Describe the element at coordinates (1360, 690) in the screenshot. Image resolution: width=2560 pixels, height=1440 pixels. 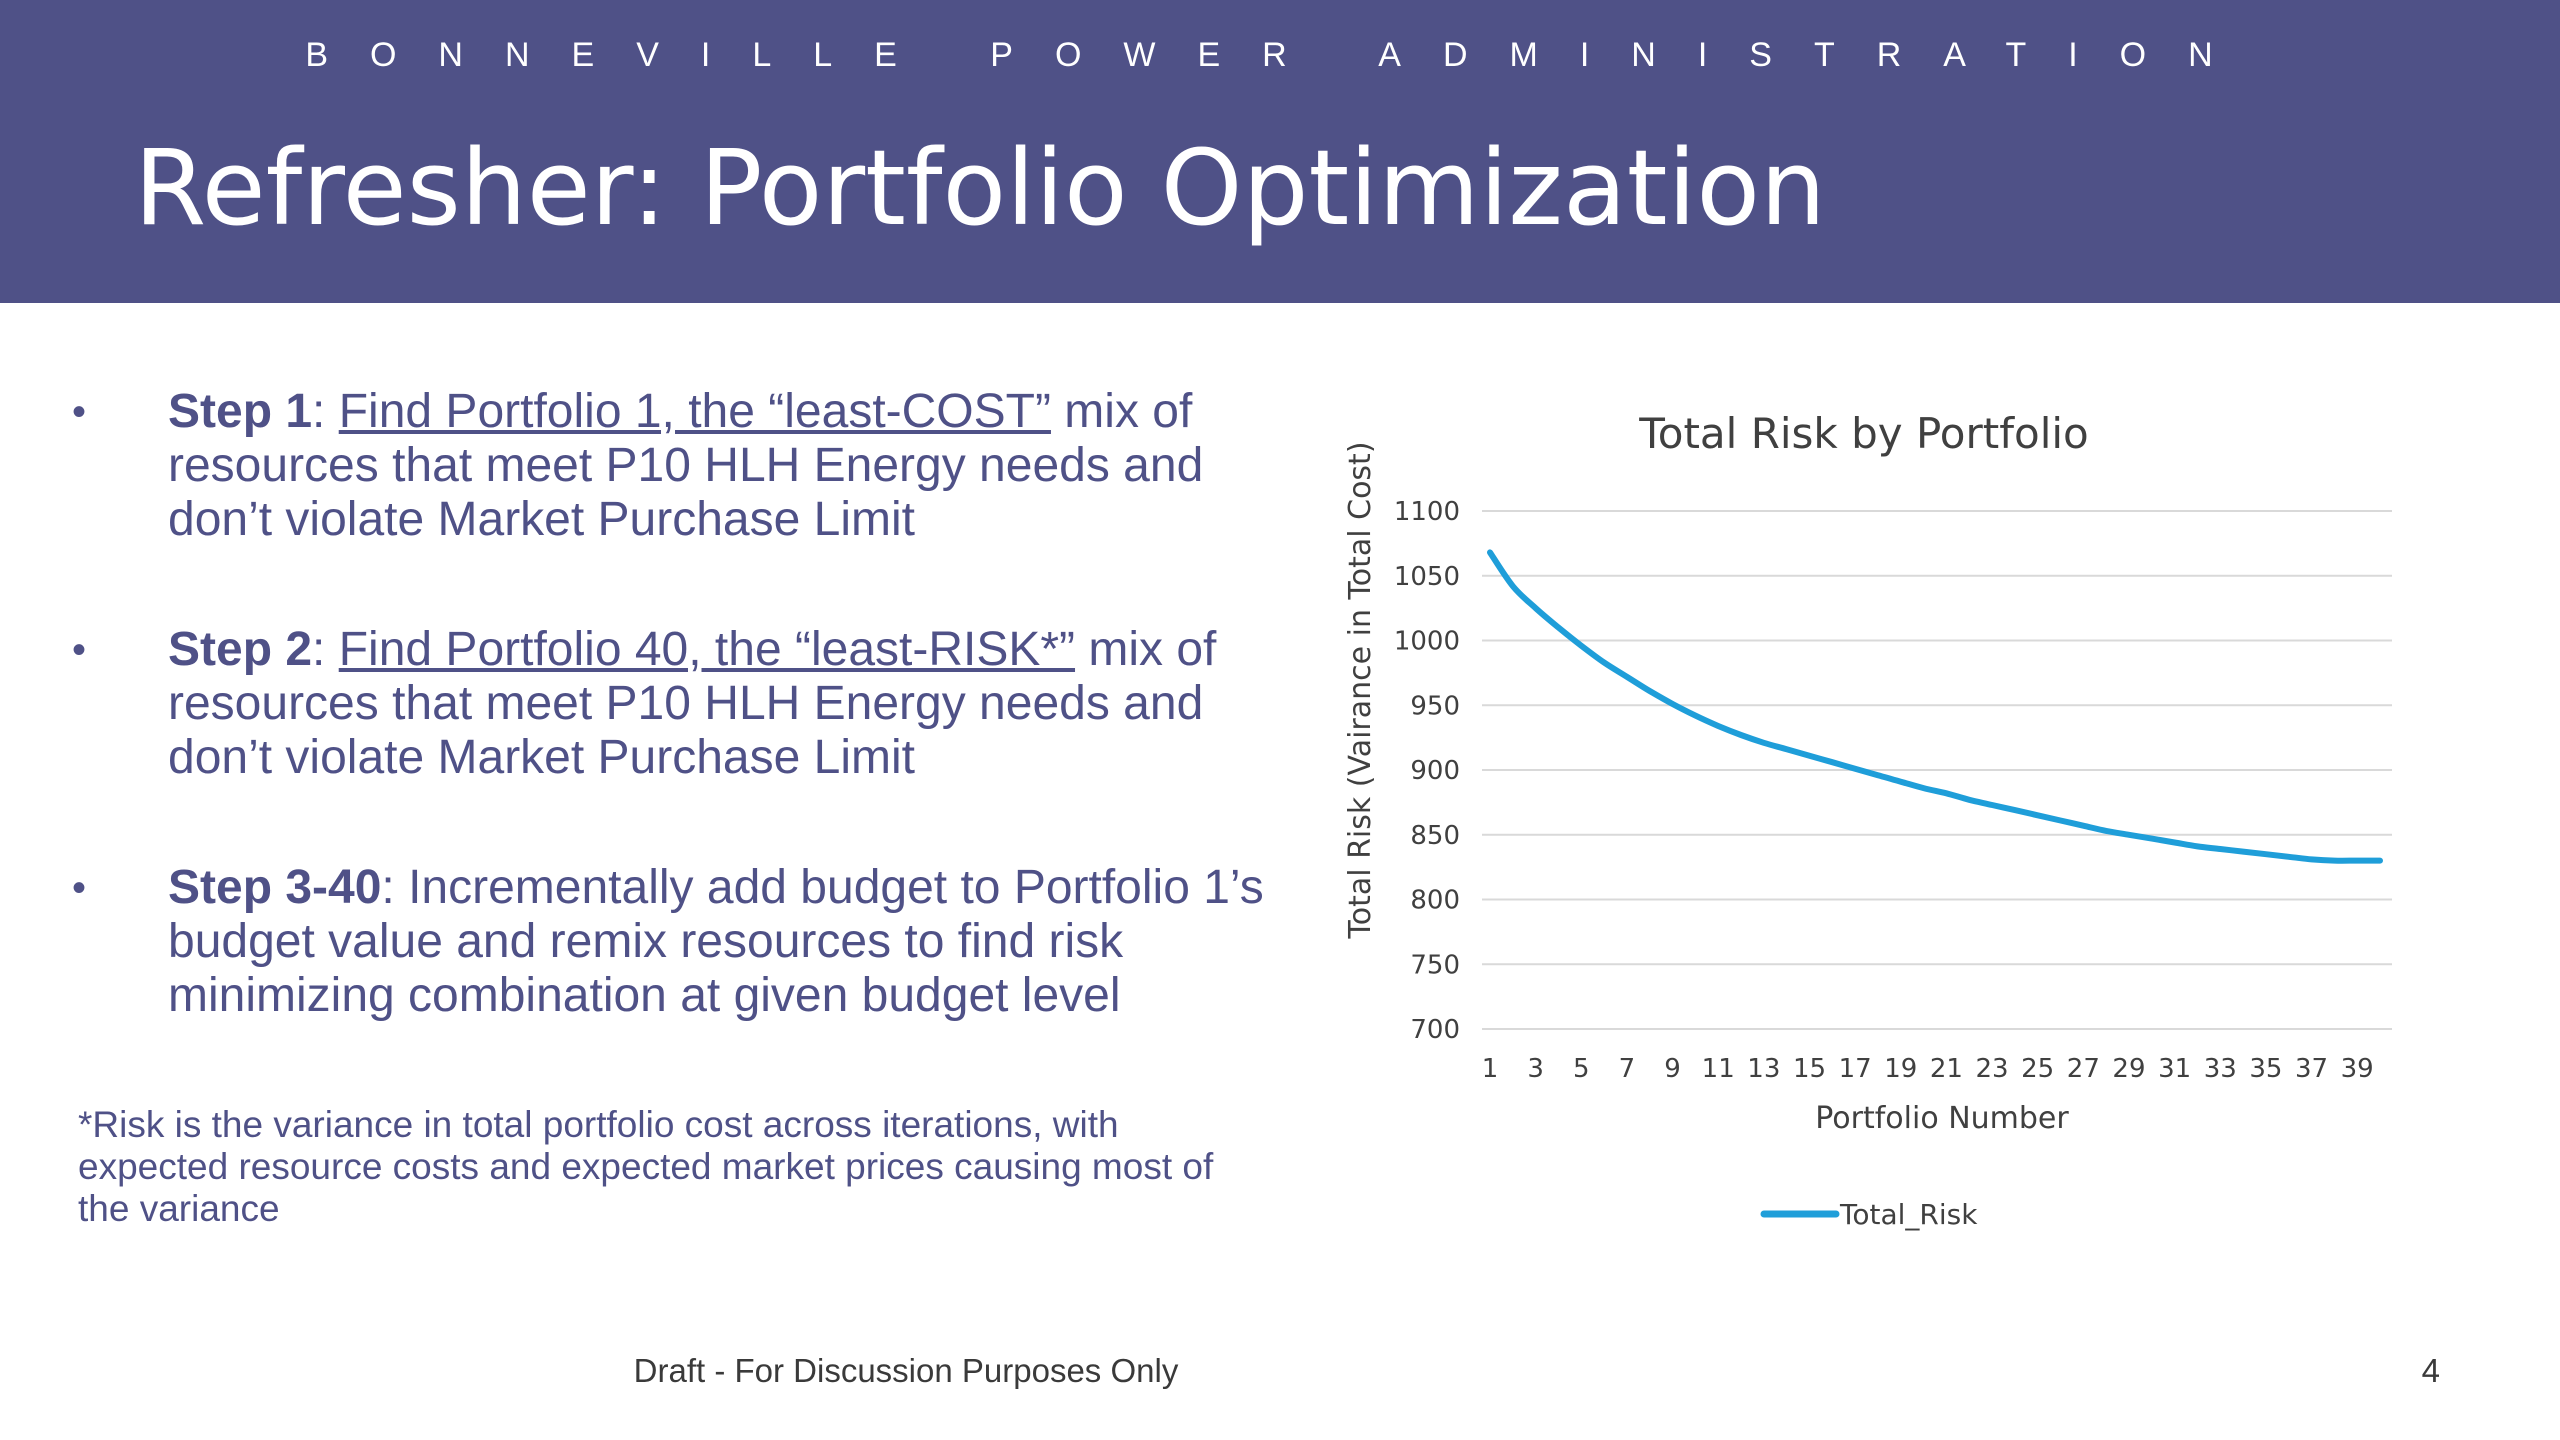
I see `y-axis-label: Total Risk (Vairance in Total Cost)` at that location.